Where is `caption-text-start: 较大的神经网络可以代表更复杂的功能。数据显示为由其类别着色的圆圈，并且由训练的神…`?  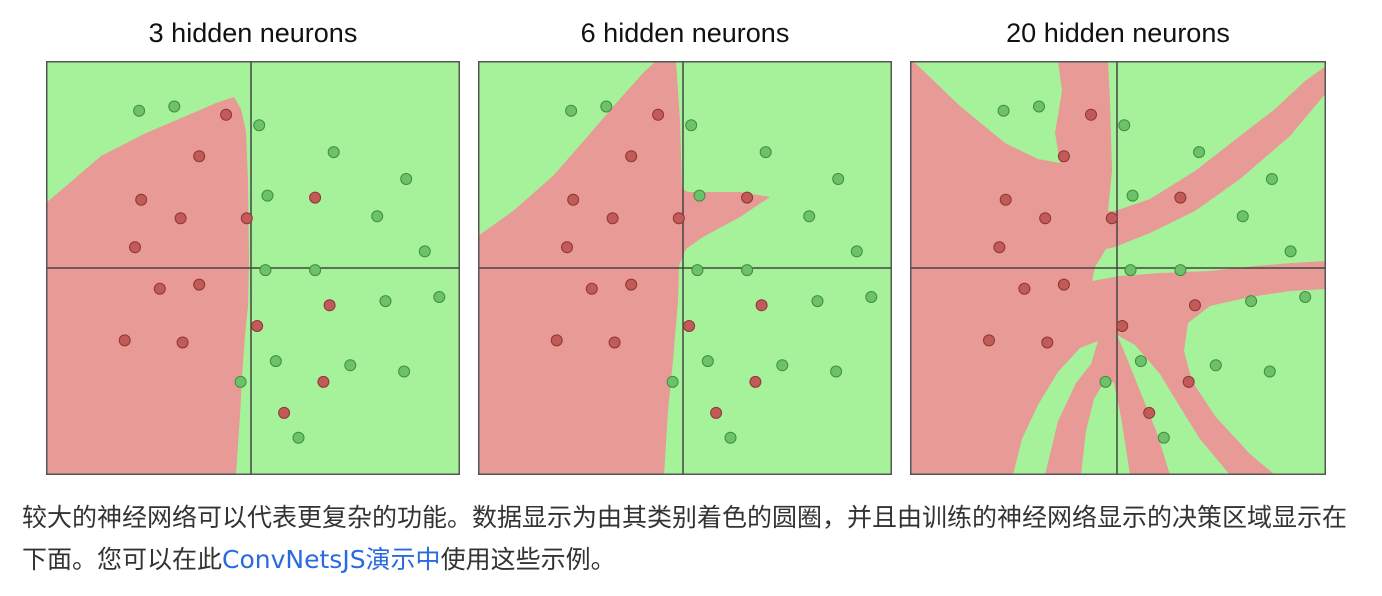 caption-text-start: 较大的神经网络可以代表更复杂的功能。数据显示为由其类别着色的圆圈，并且由训练的神… is located at coordinates (685, 538).